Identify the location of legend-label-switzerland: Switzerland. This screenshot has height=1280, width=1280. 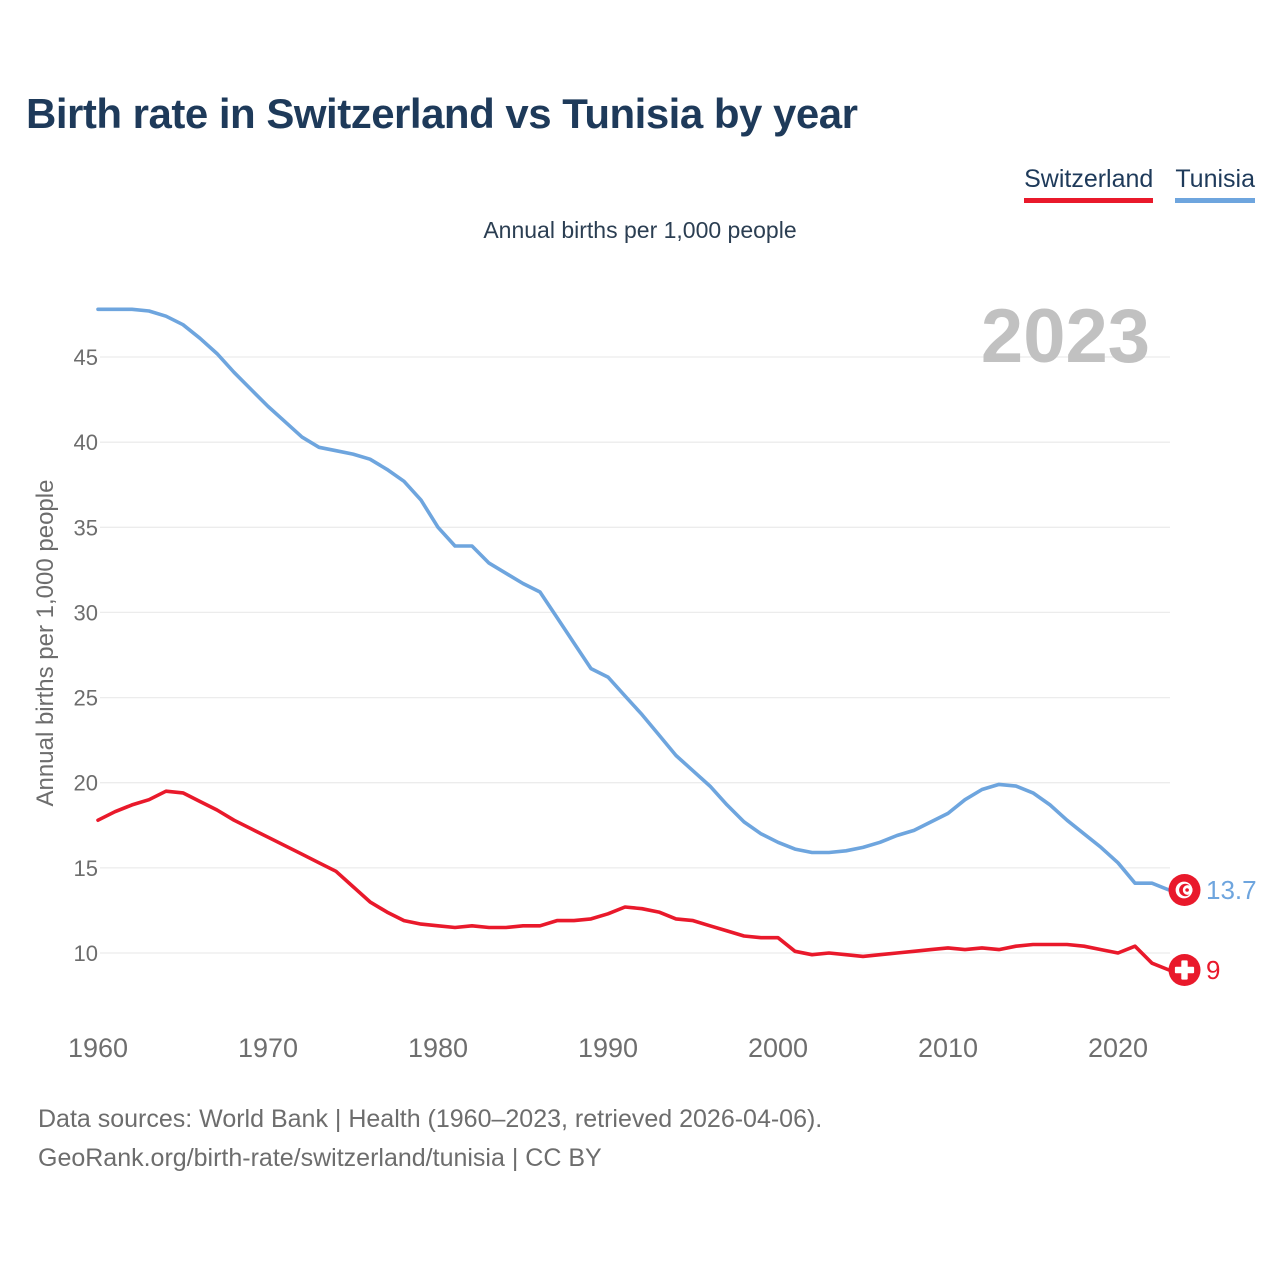
(1089, 179).